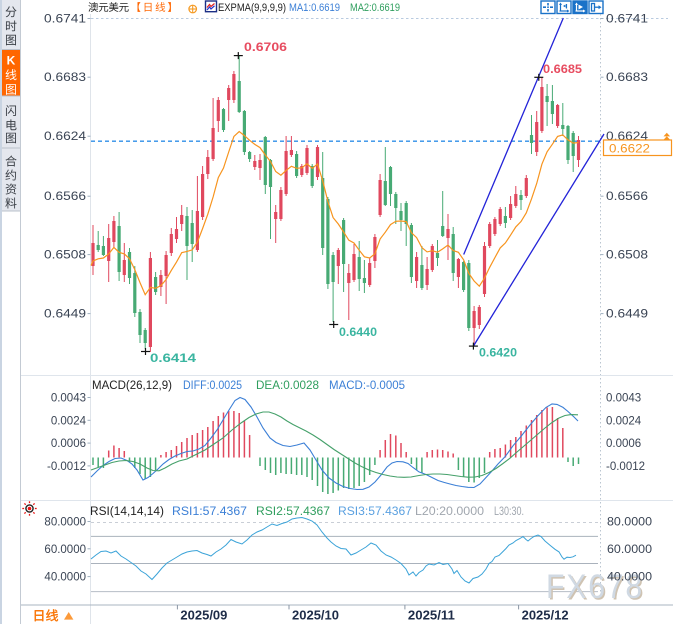  Describe the element at coordinates (315, 615) in the screenshot. I see `svg-text: 2025/10` at that location.